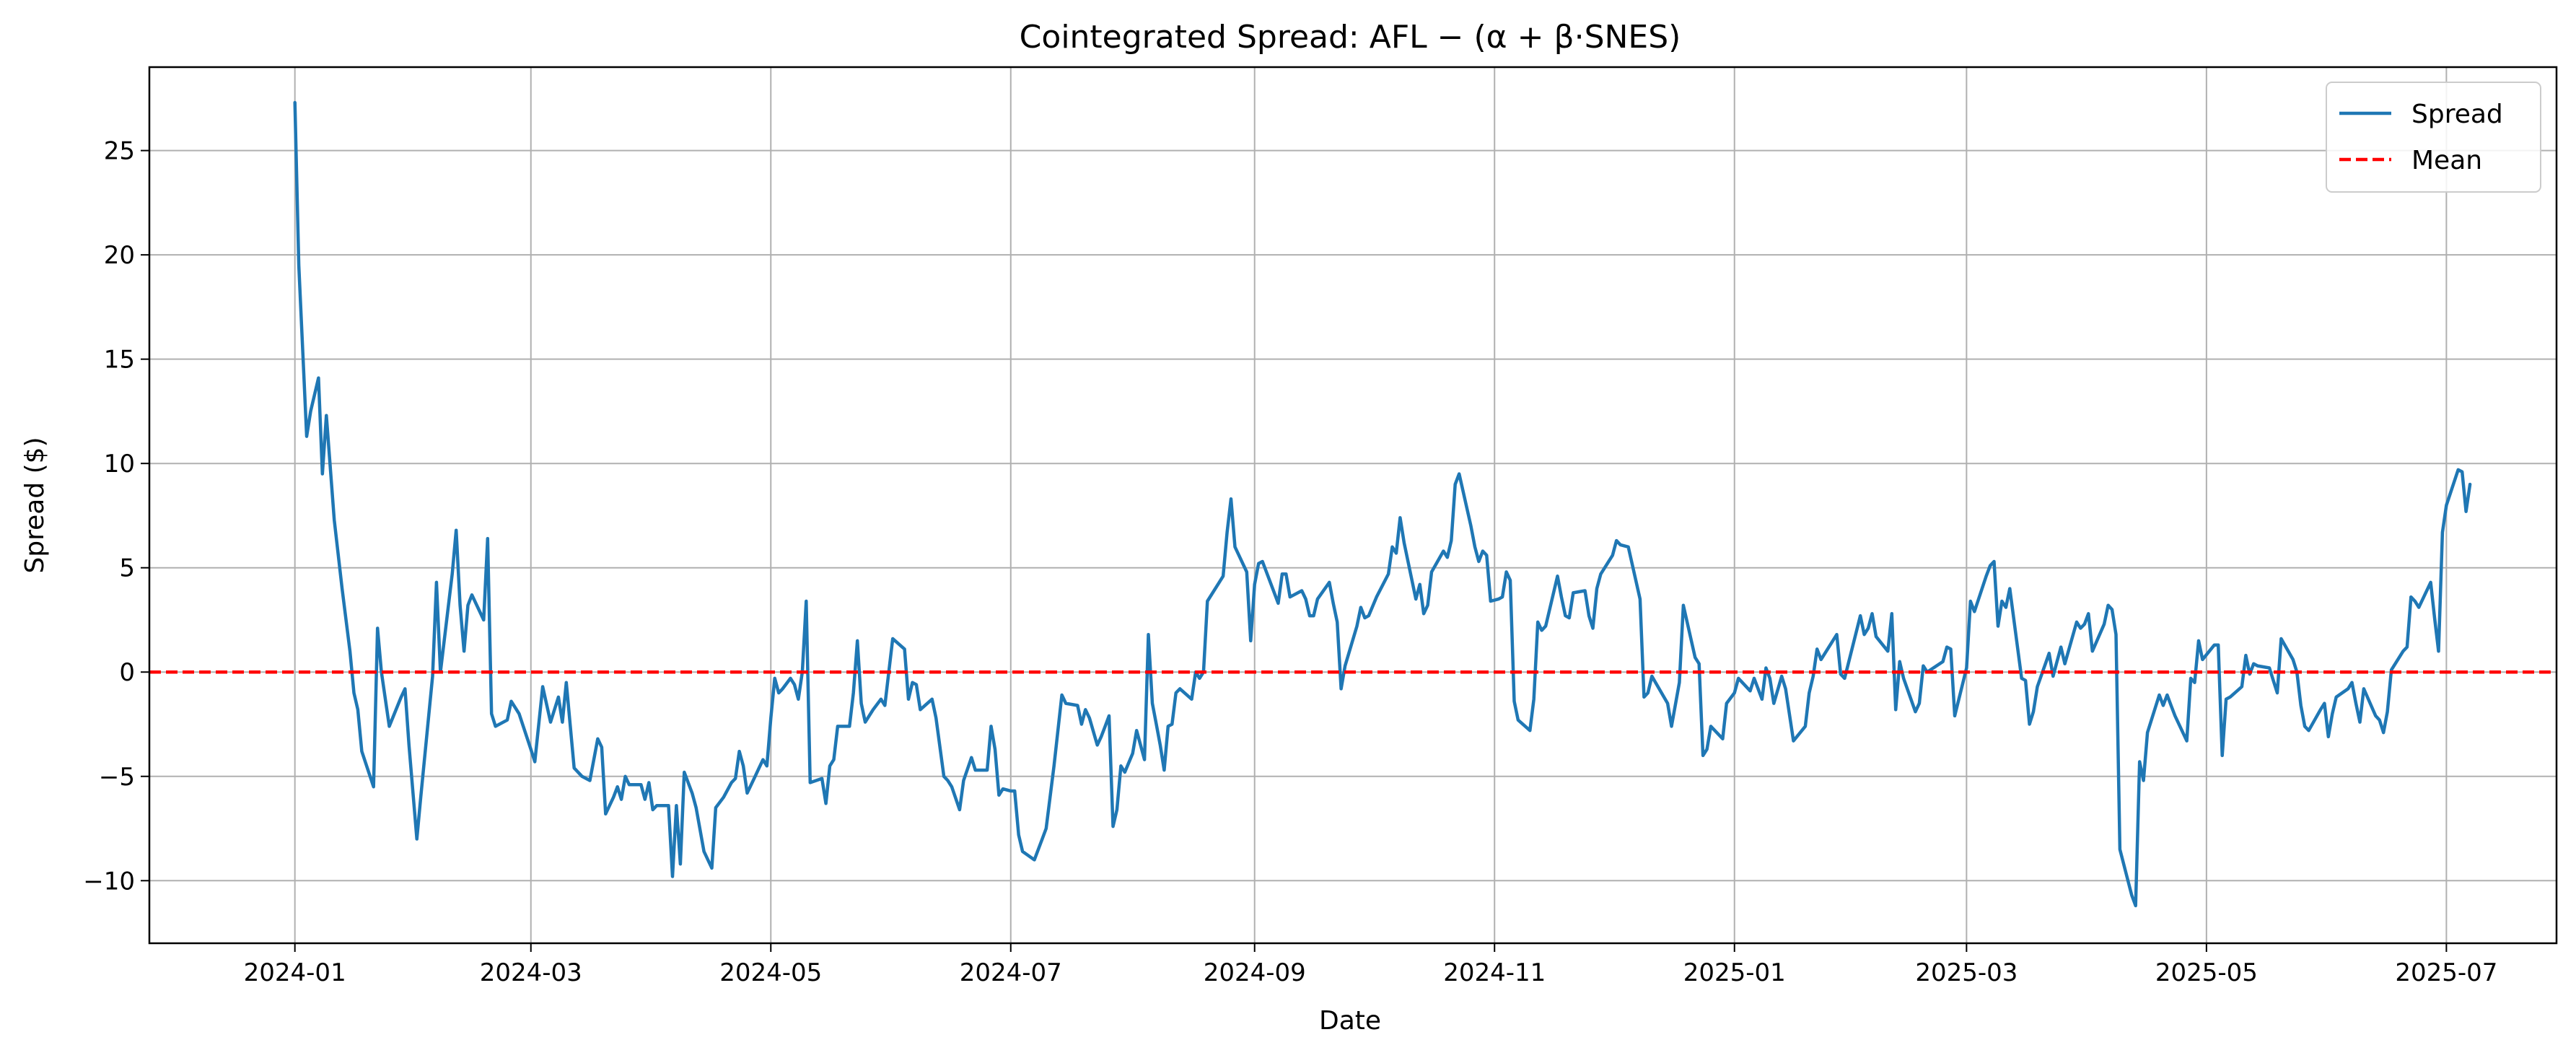  Describe the element at coordinates (117, 777) in the screenshot. I see `y-tick-label: −5` at that location.